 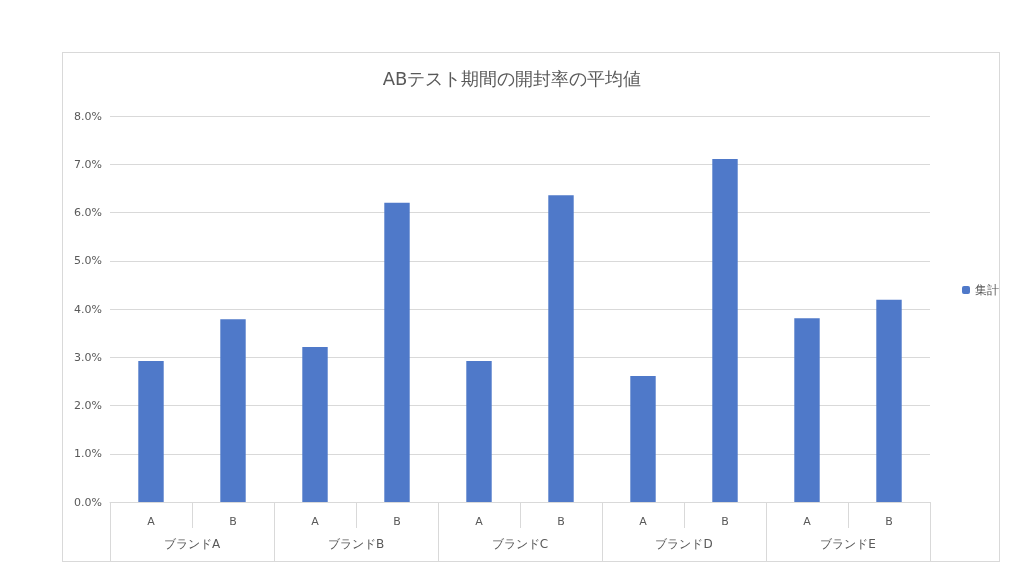 What do you see at coordinates (88, 164) in the screenshot?
I see `y-tick-label: 7.0%` at bounding box center [88, 164].